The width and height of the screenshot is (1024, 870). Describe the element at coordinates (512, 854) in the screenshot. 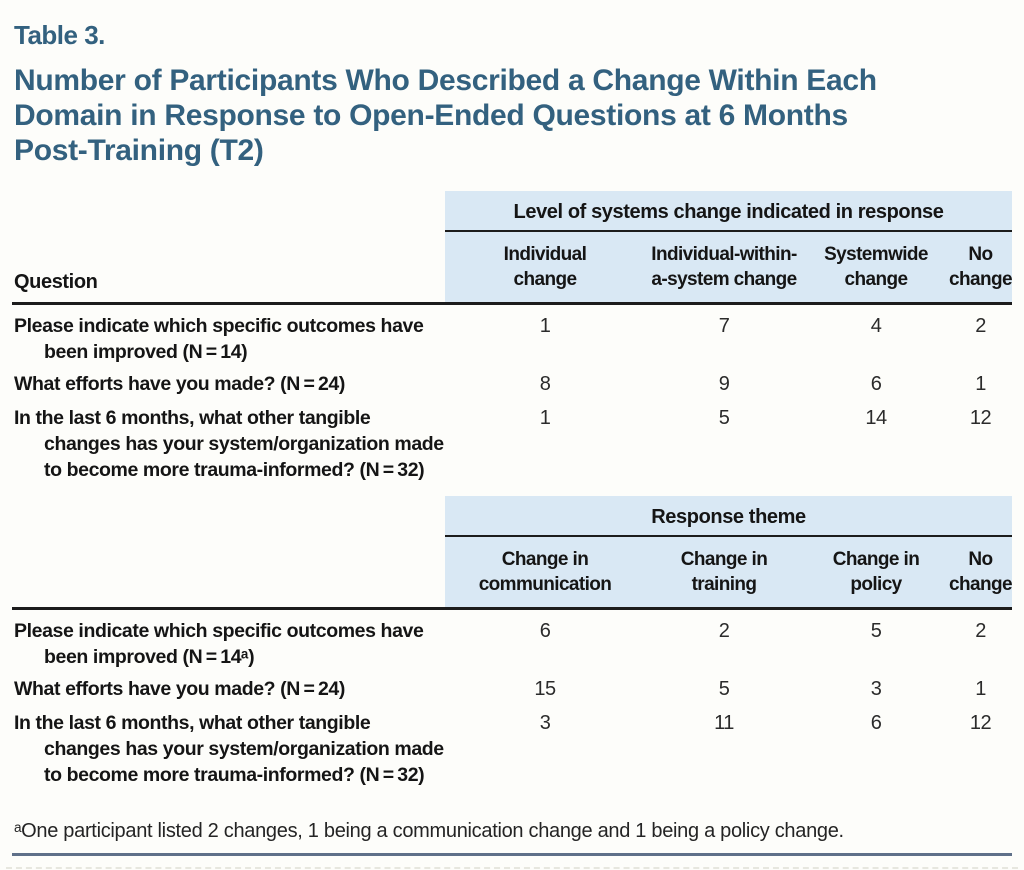

I see `bottom-rule-divider` at that location.